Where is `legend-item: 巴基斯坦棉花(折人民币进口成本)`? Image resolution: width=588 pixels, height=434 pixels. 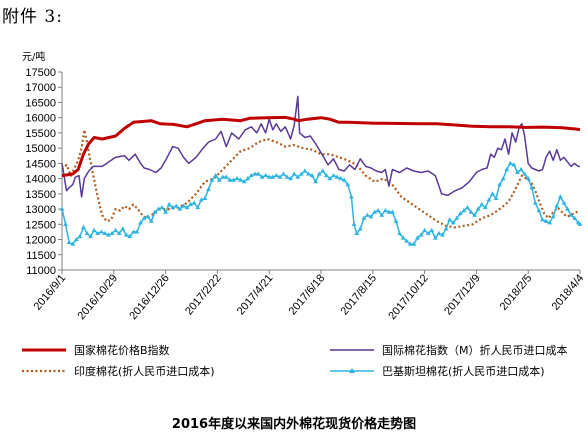
legend-item: 巴基斯坦棉花(折人民币进口成本) is located at coordinates (437, 371).